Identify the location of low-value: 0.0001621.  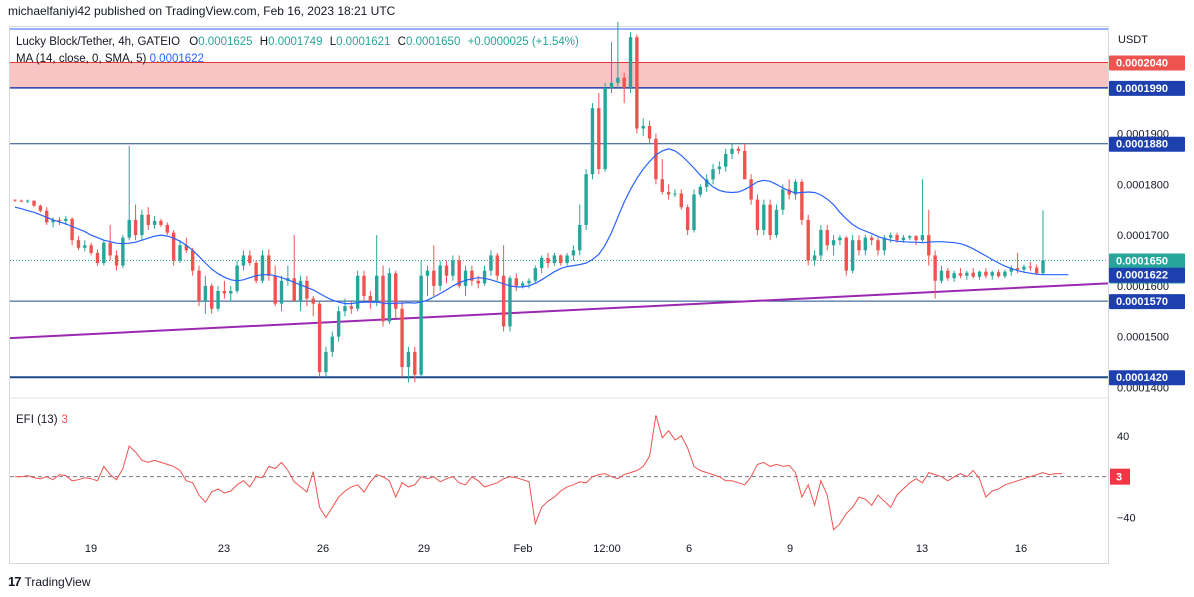
(363, 42).